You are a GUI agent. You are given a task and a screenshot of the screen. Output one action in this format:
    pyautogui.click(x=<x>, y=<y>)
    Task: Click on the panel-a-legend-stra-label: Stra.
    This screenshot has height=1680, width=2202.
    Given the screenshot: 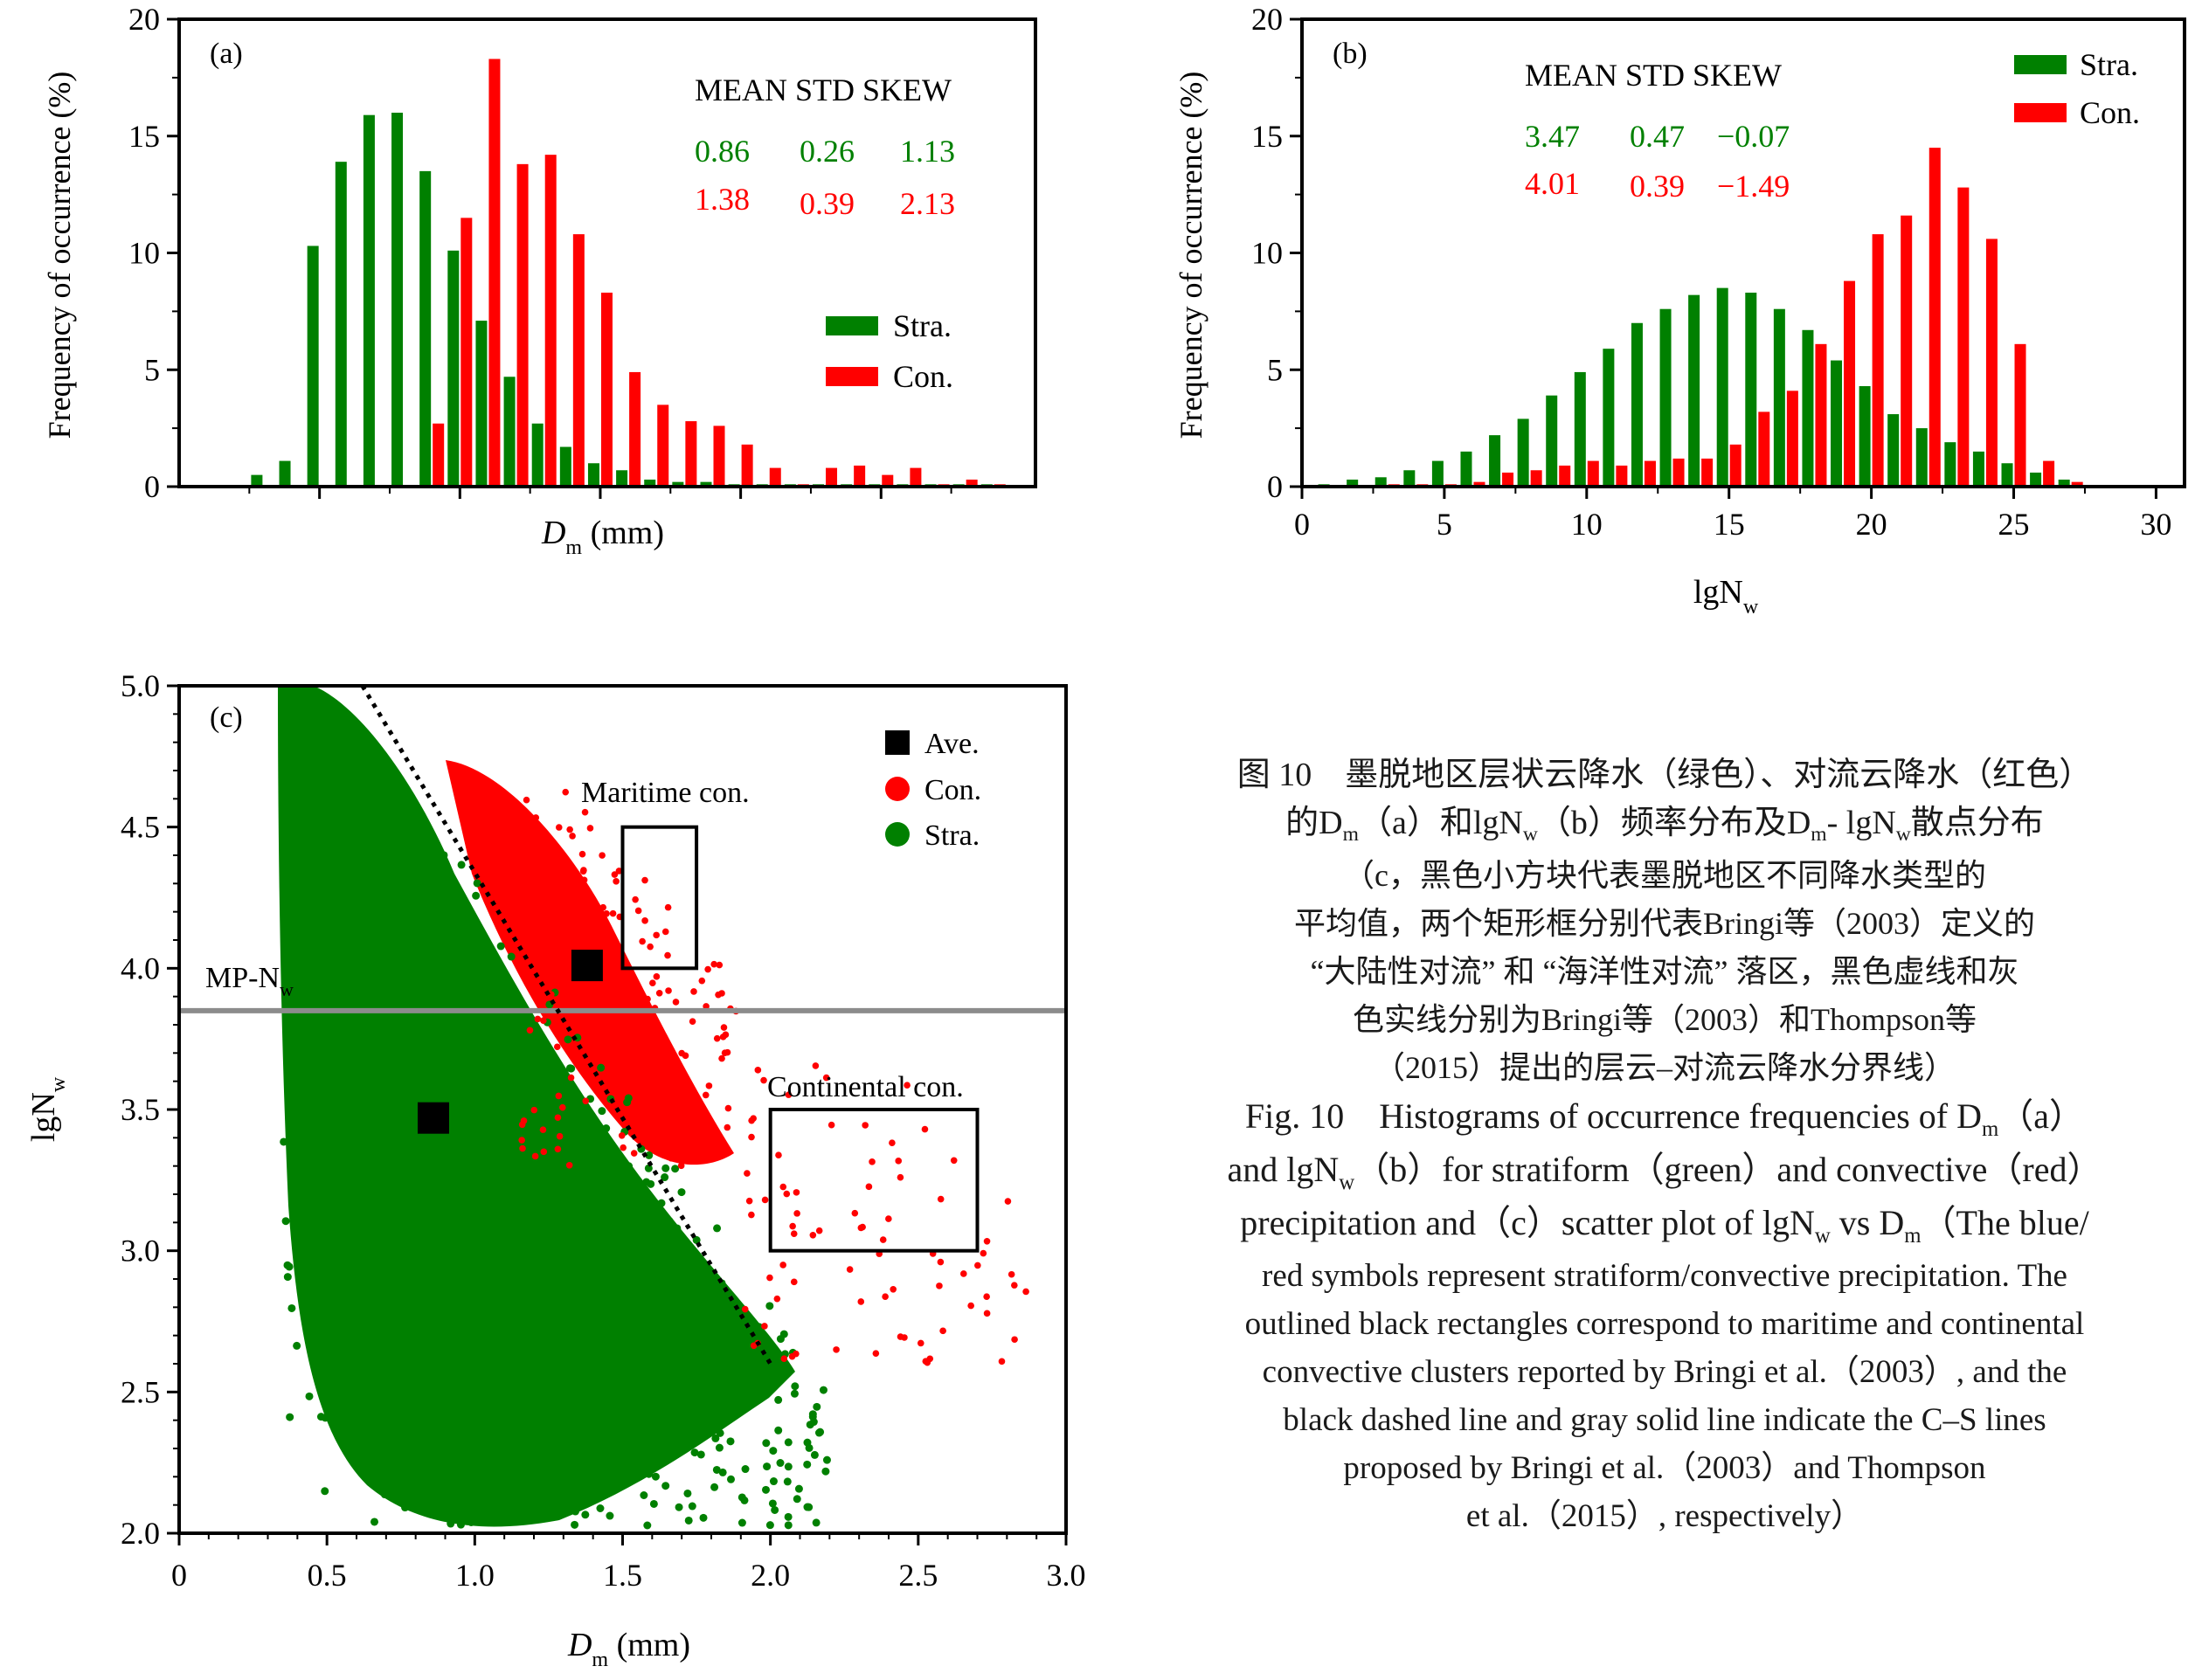 What is the action you would take?
    pyautogui.click(x=922, y=325)
    